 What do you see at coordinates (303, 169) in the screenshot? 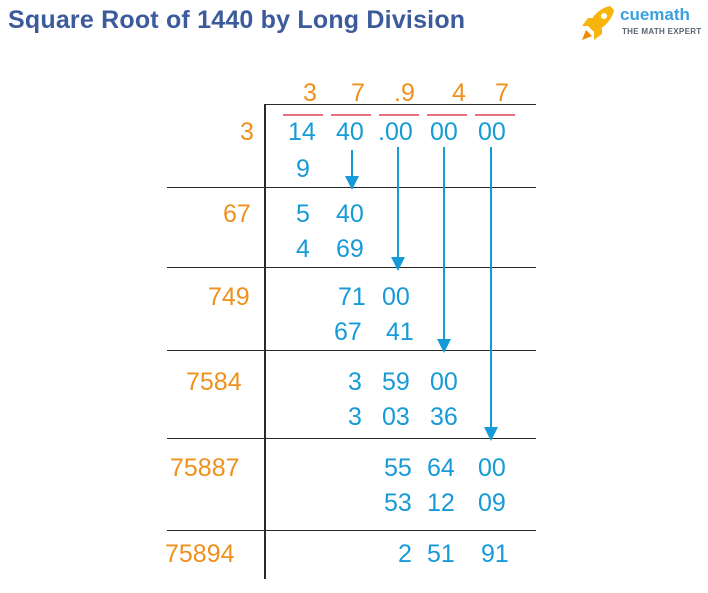
I see `subtrahend: 9` at bounding box center [303, 169].